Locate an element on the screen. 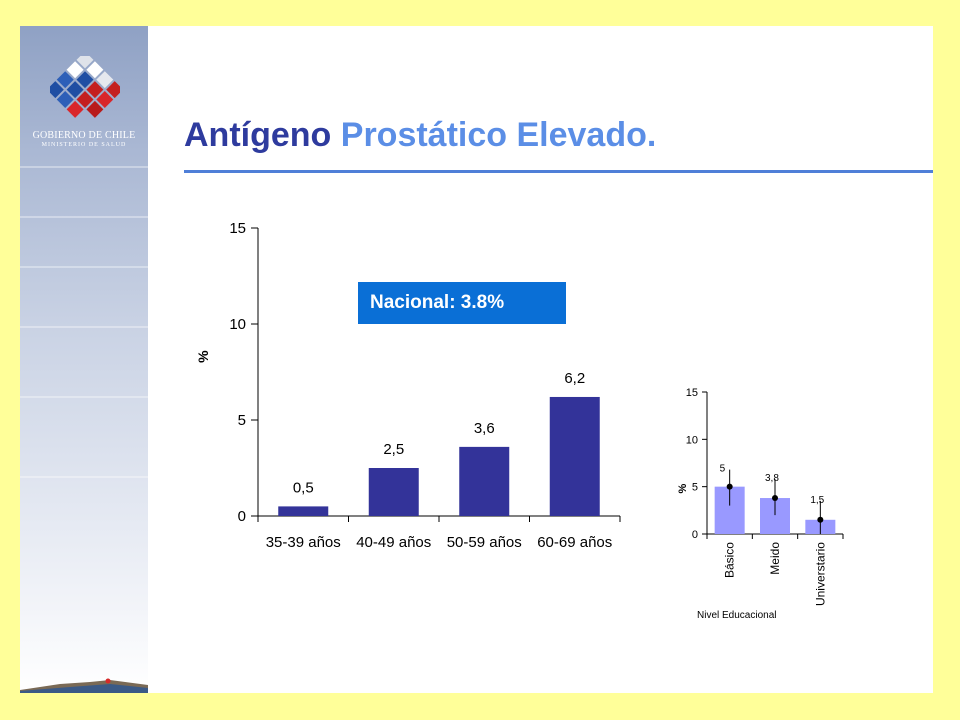 This screenshot has width=960, height=720. bar-value-label: 5 is located at coordinates (723, 469).